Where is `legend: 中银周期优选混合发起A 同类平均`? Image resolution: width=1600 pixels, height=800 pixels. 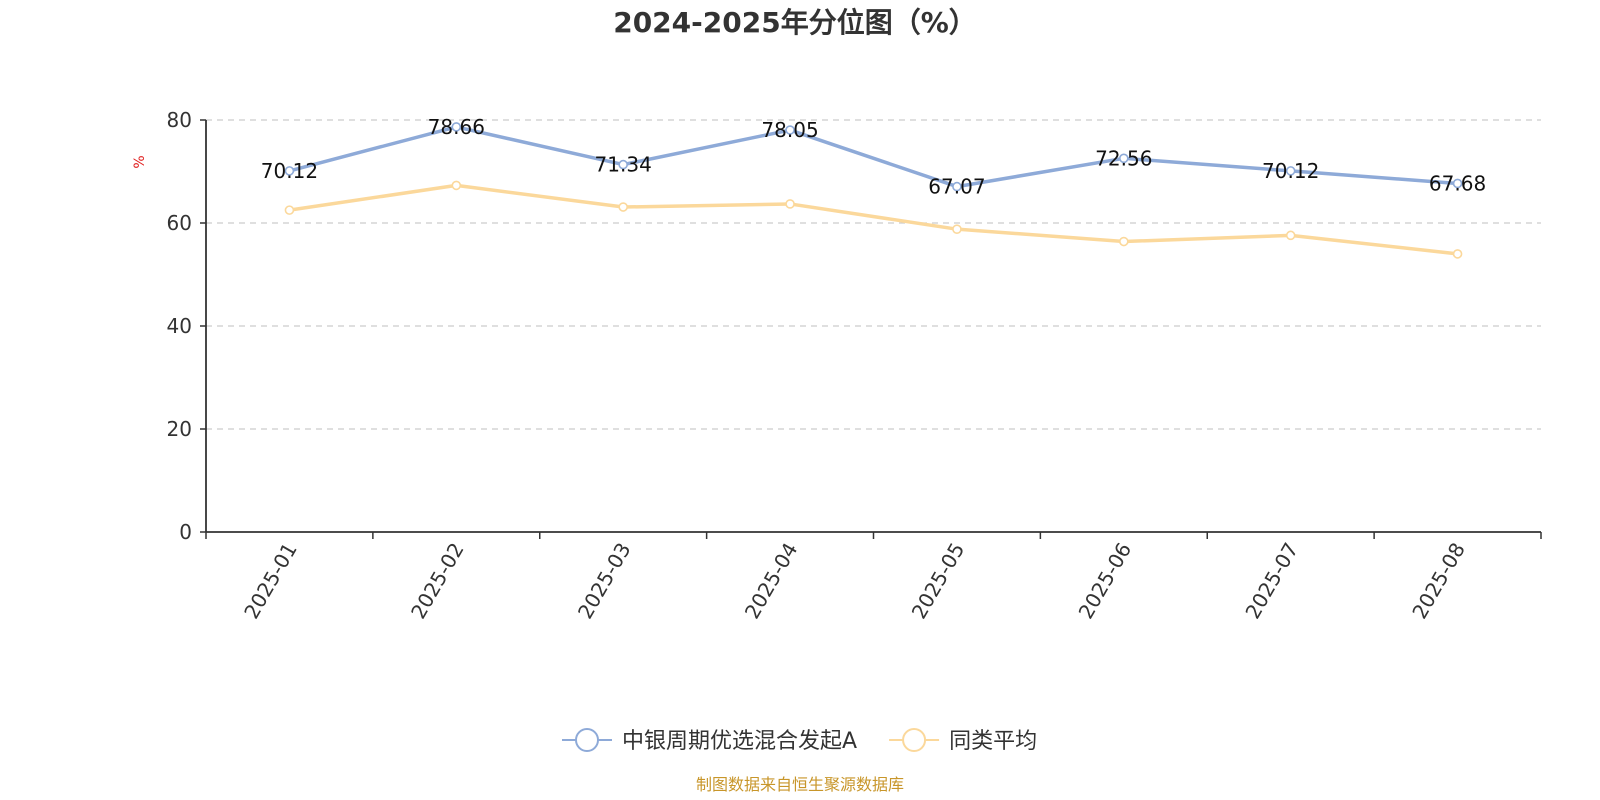
legend: 中银周期优选混合发起A 同类平均 is located at coordinates (799, 741).